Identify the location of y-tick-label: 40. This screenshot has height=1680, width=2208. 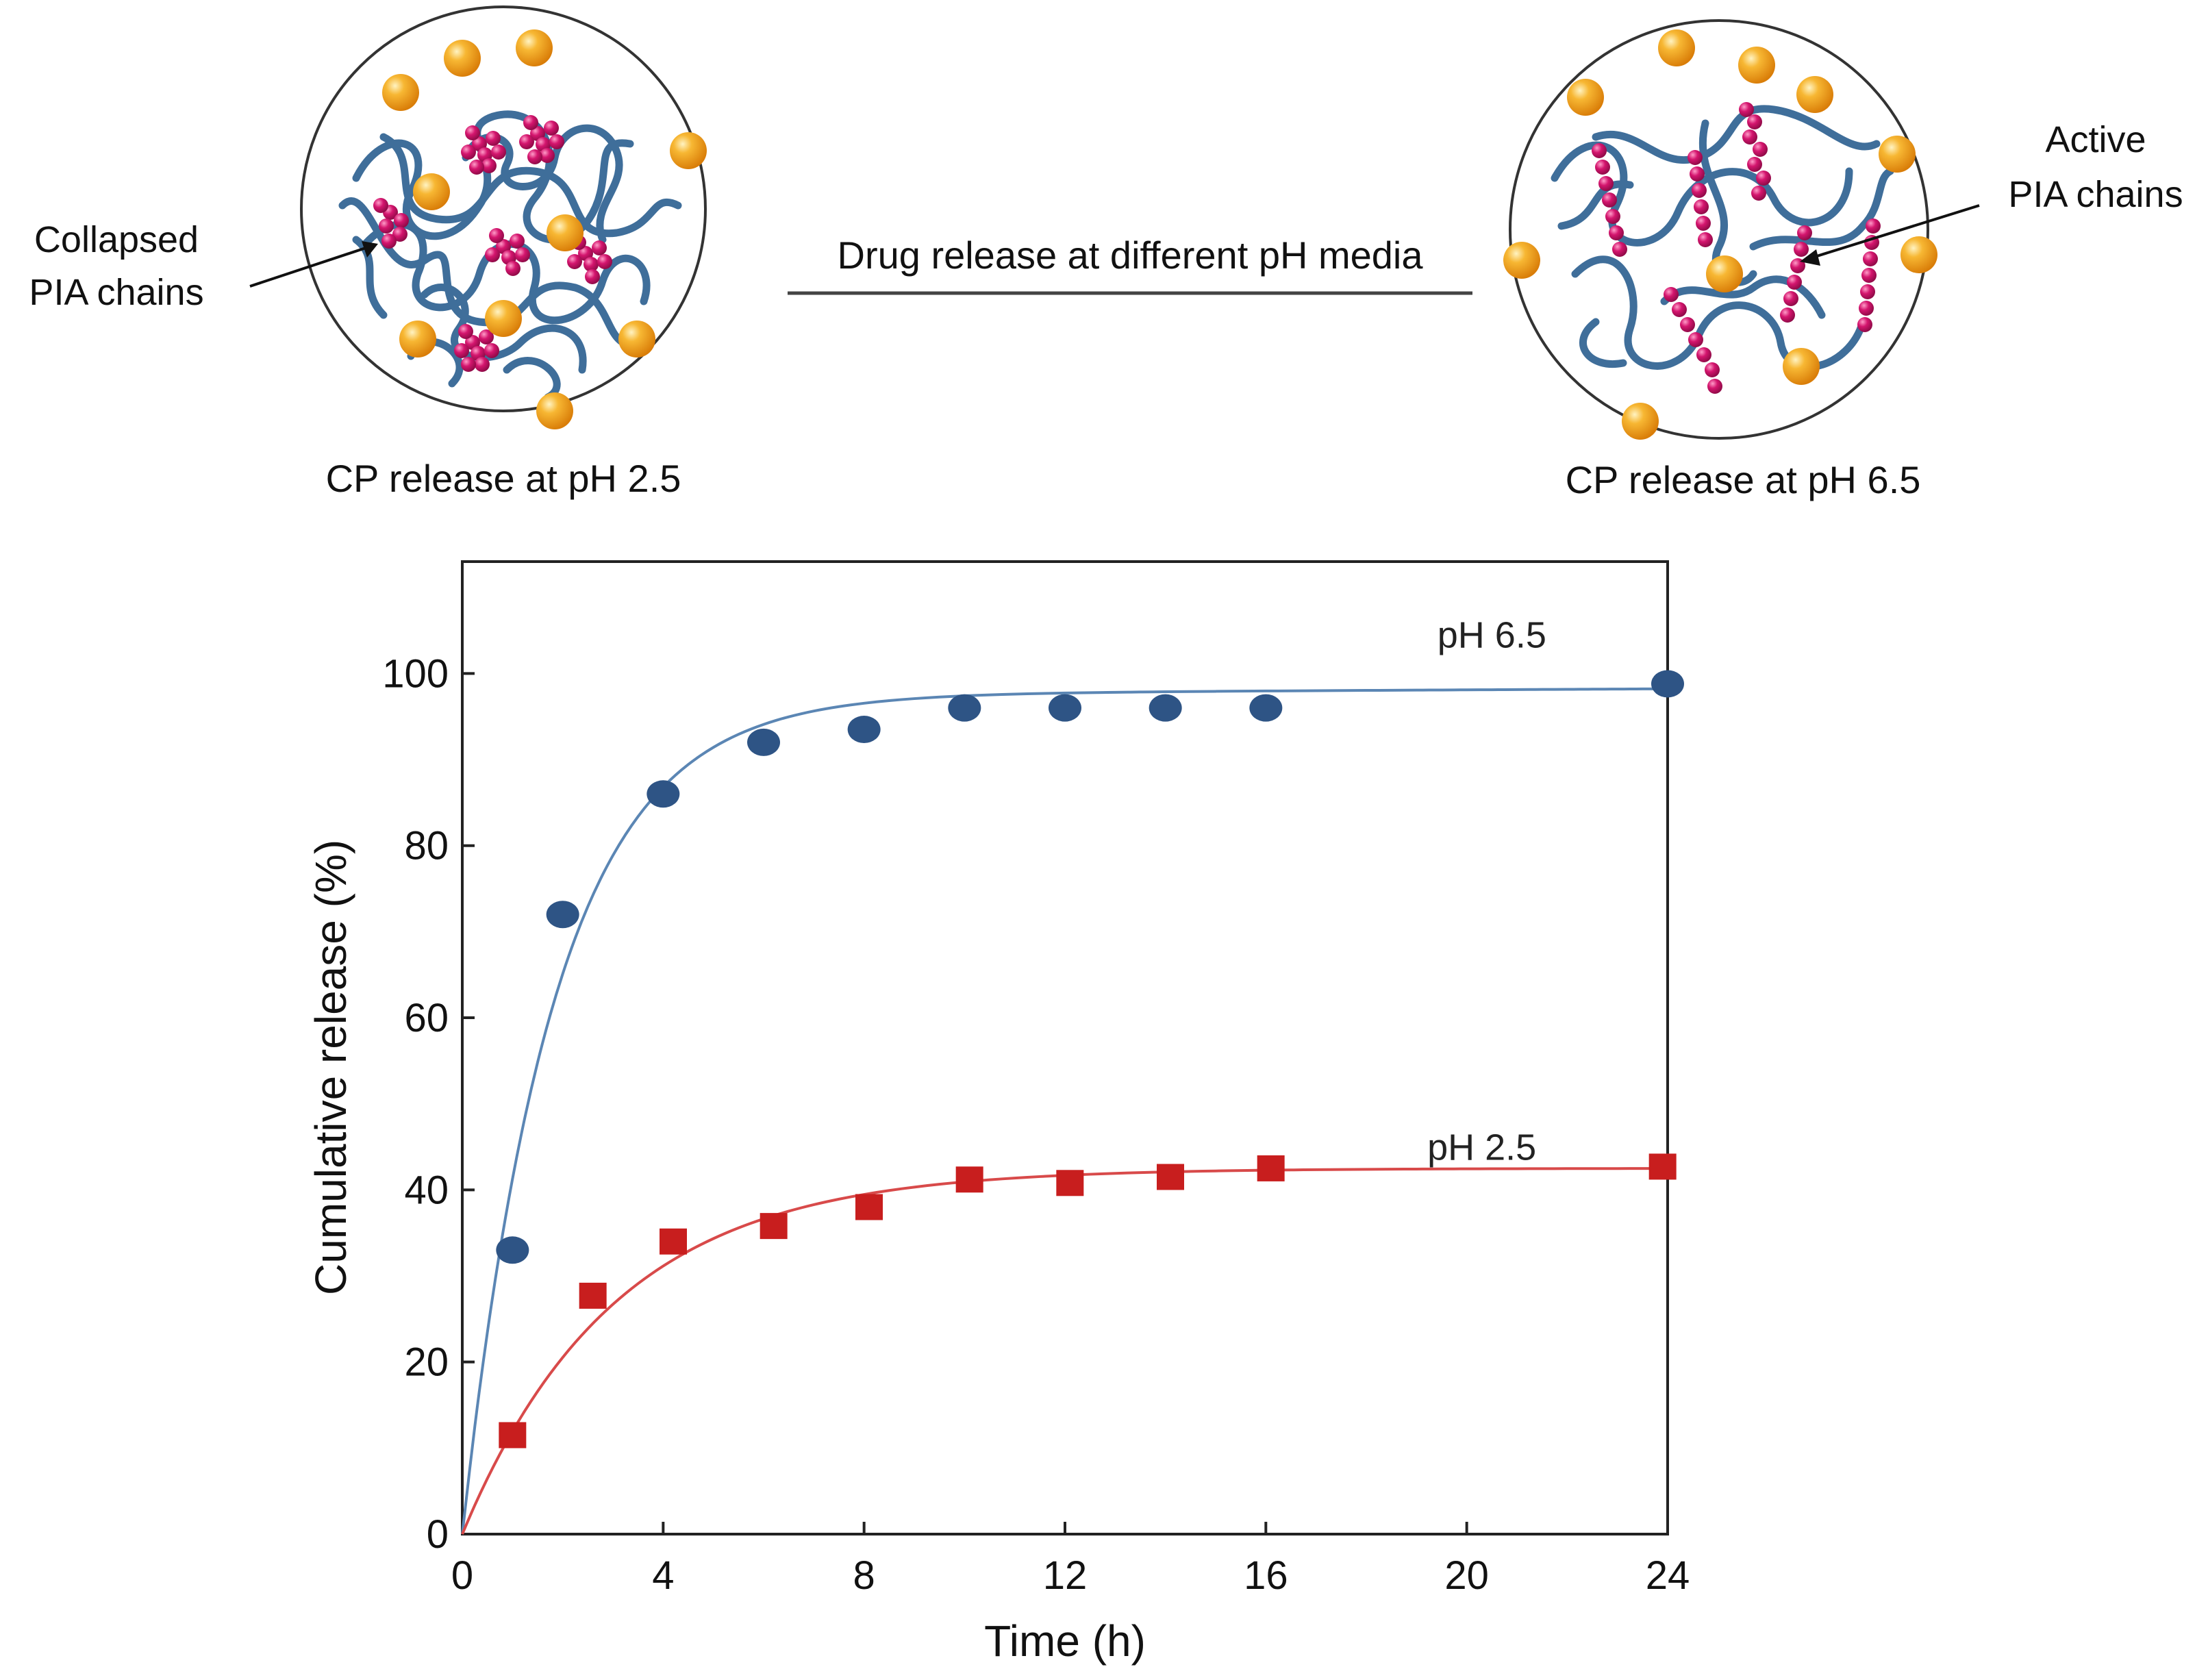
(426, 1190).